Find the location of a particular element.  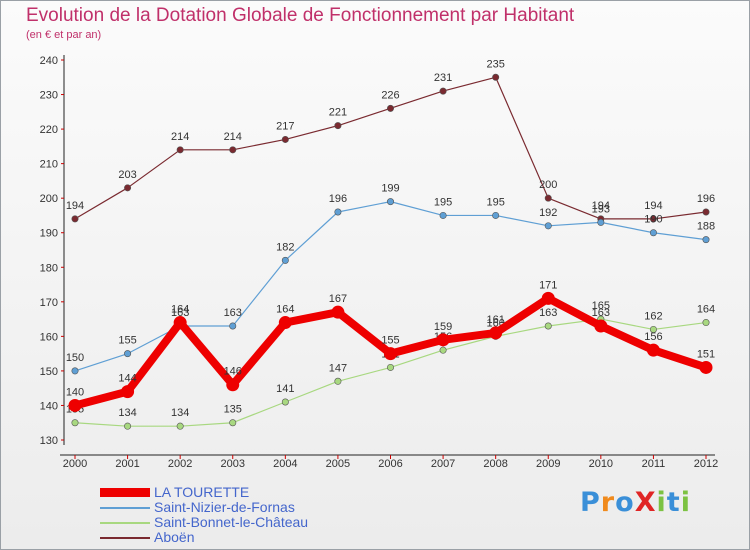

y-tick-label: 230 is located at coordinates (49, 96).